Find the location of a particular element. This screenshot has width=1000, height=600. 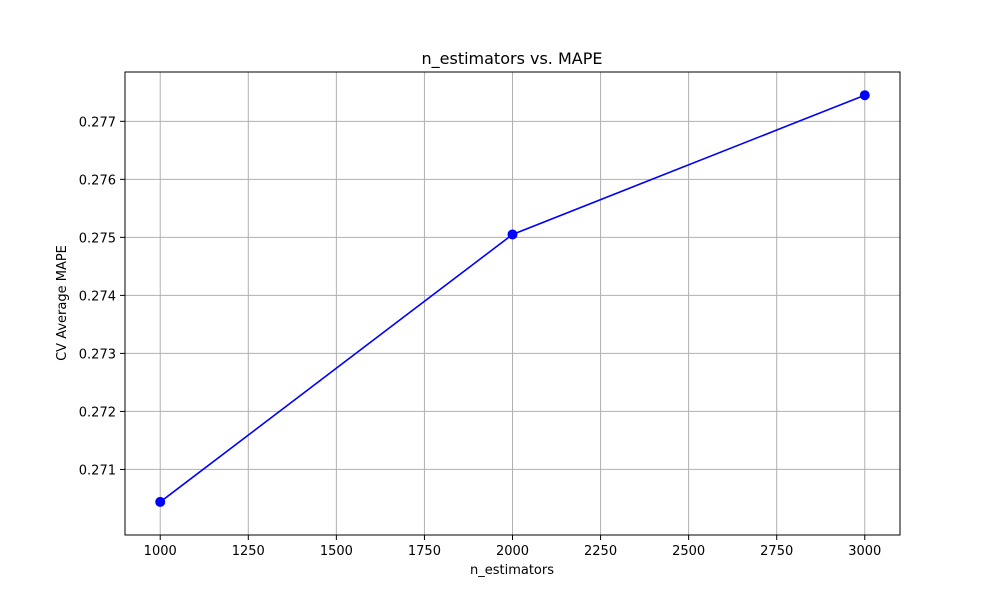

y-tick-label: 0.277 is located at coordinates (97, 122).